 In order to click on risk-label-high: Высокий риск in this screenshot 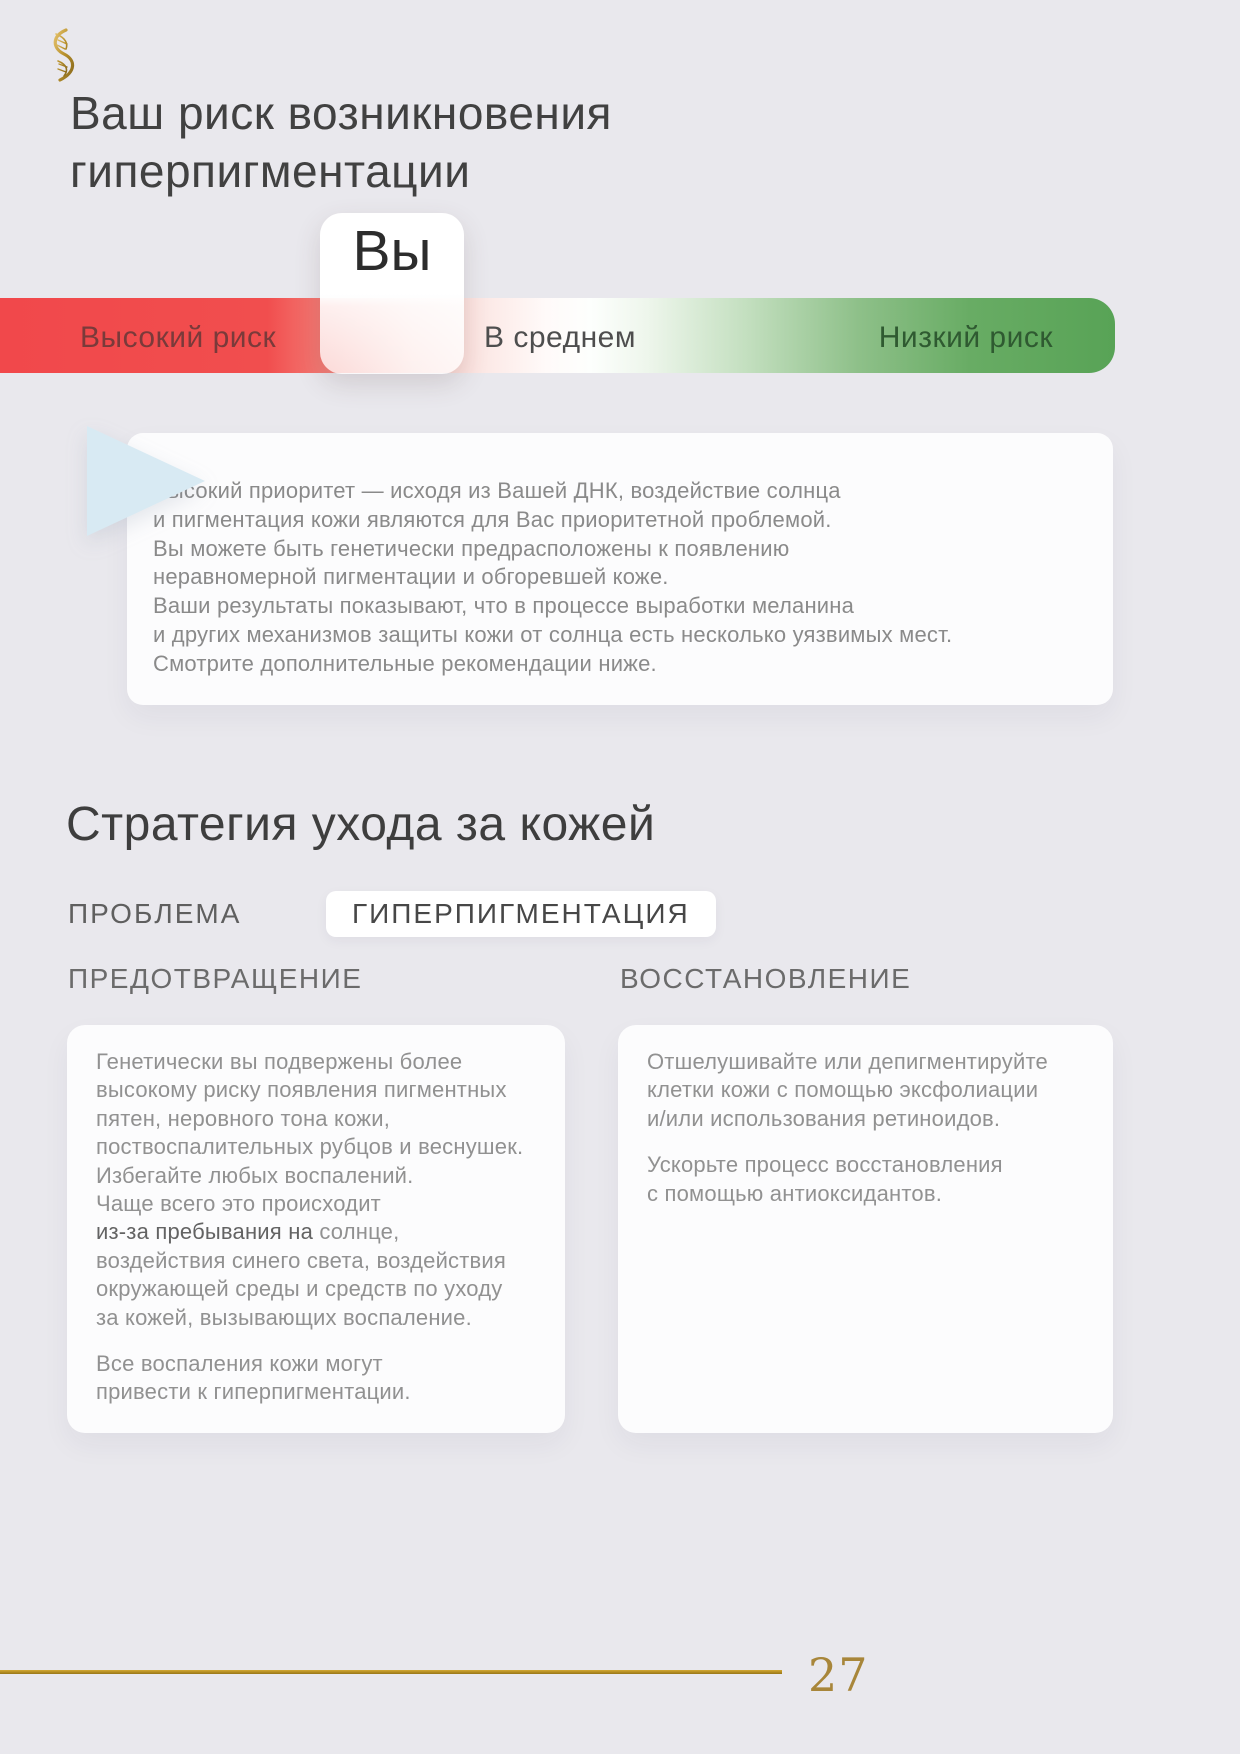, I will do `click(178, 337)`.